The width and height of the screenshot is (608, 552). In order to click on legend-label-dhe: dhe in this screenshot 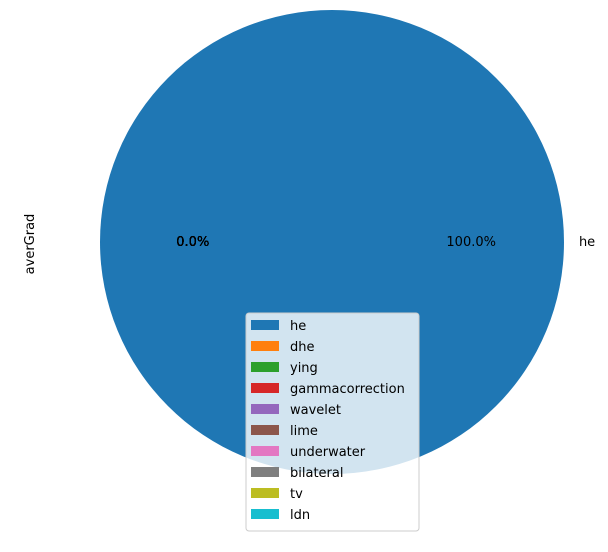, I will do `click(302, 347)`.